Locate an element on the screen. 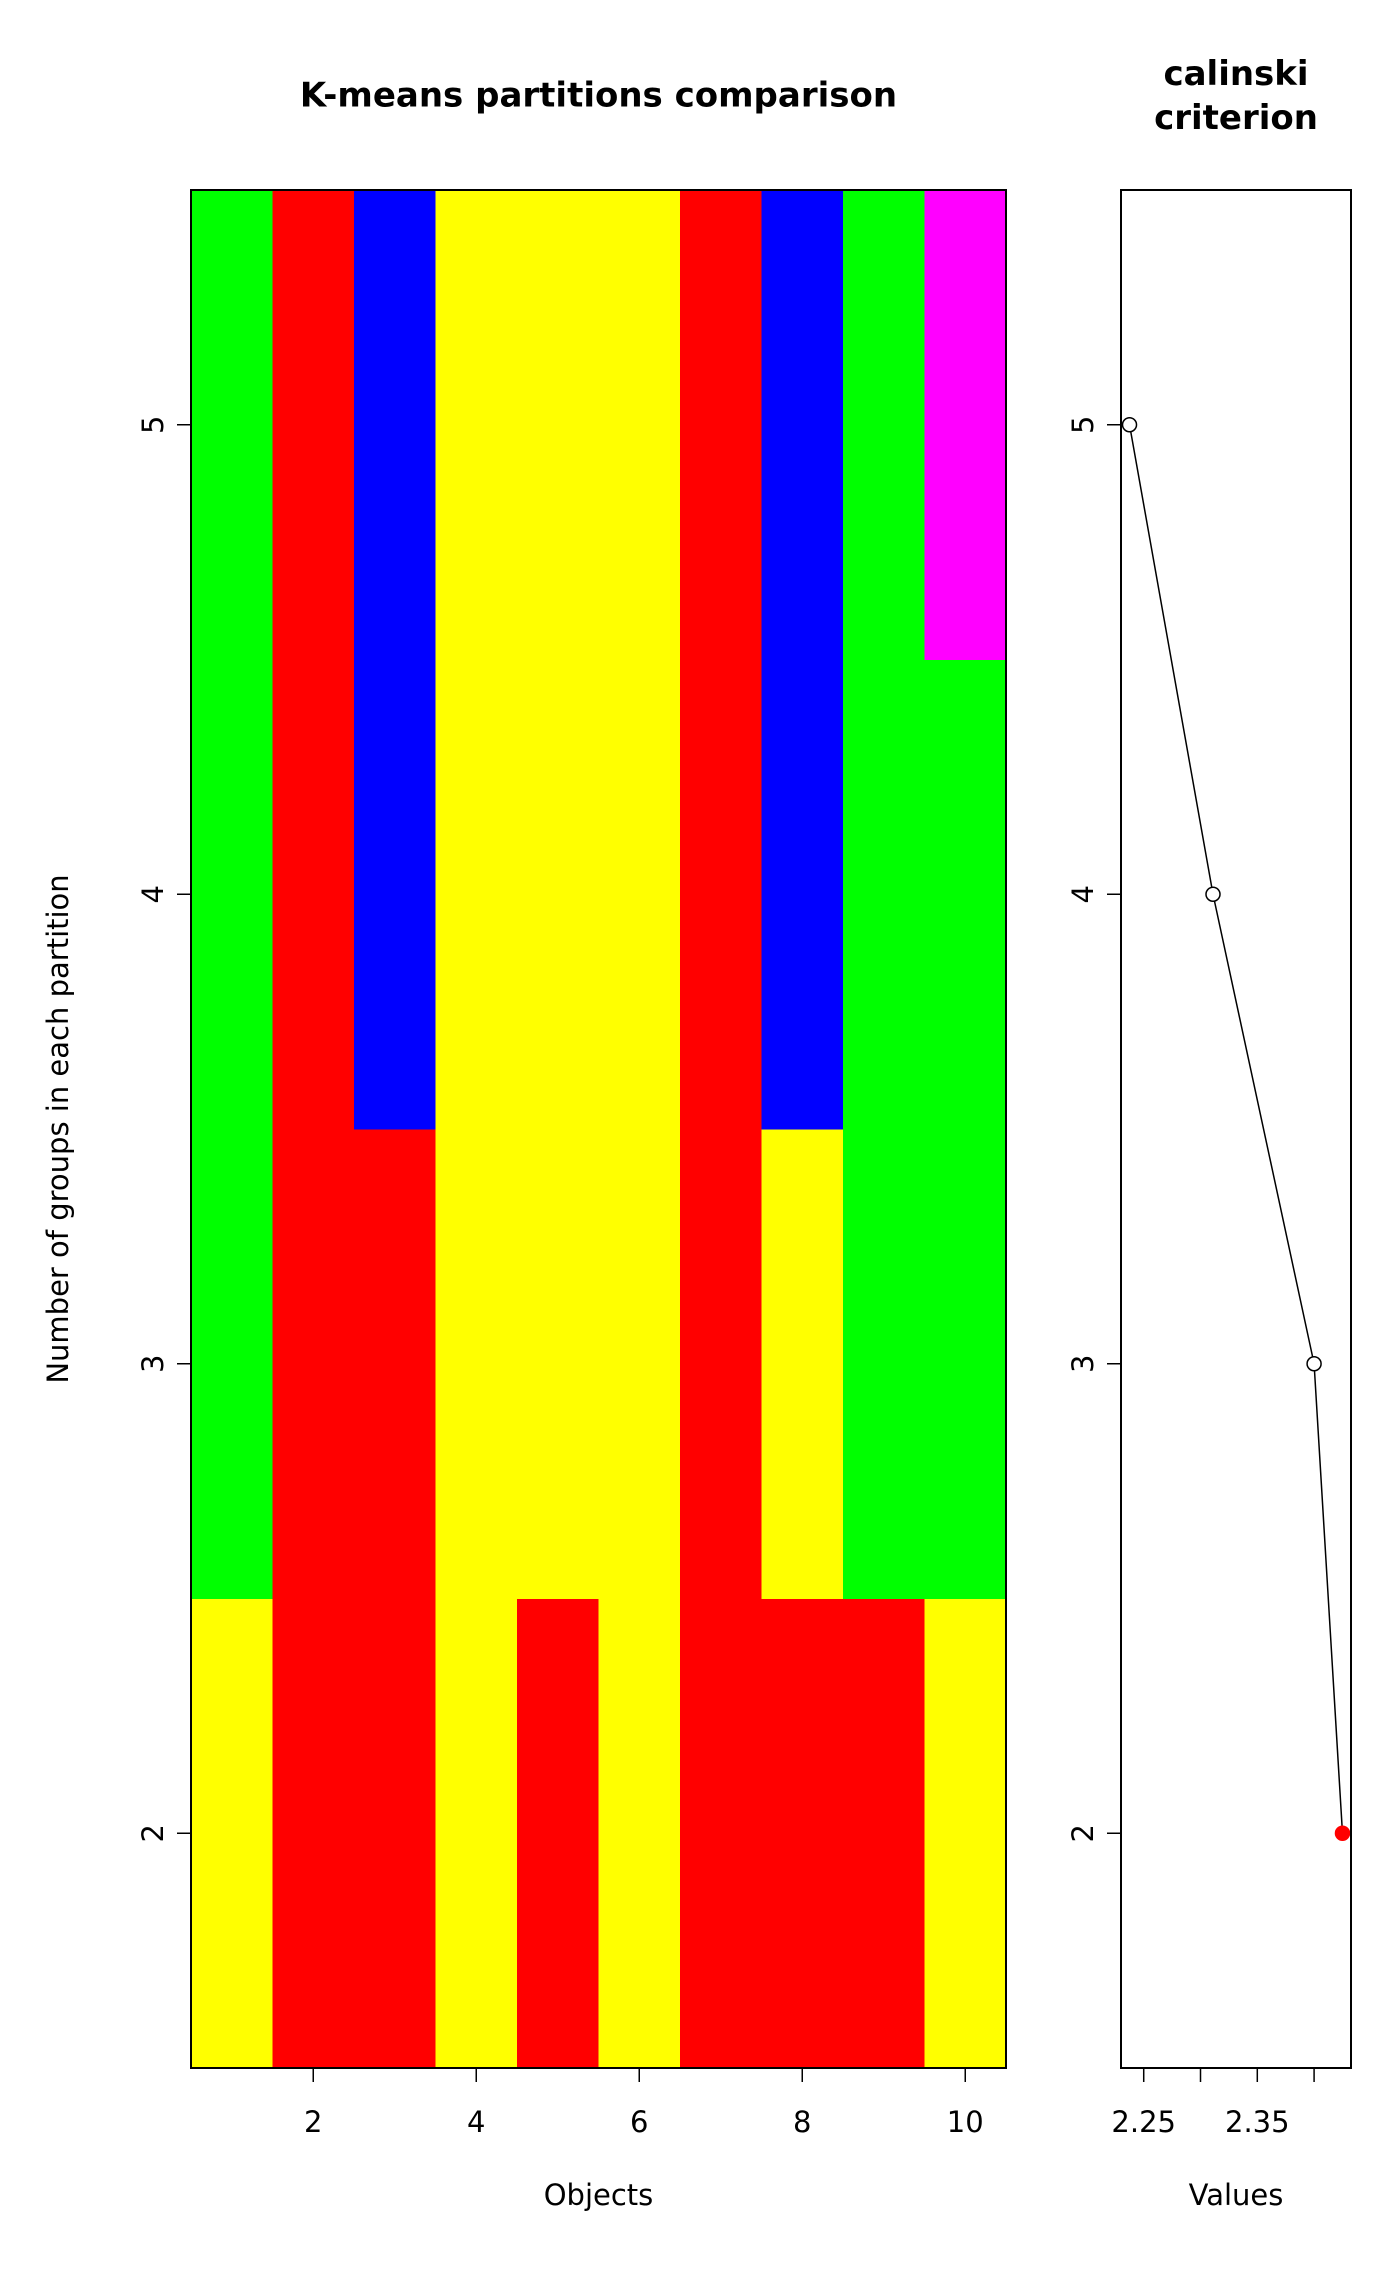 This screenshot has width=1400, height=2270. x-tick-label: 2 is located at coordinates (313, 2122).